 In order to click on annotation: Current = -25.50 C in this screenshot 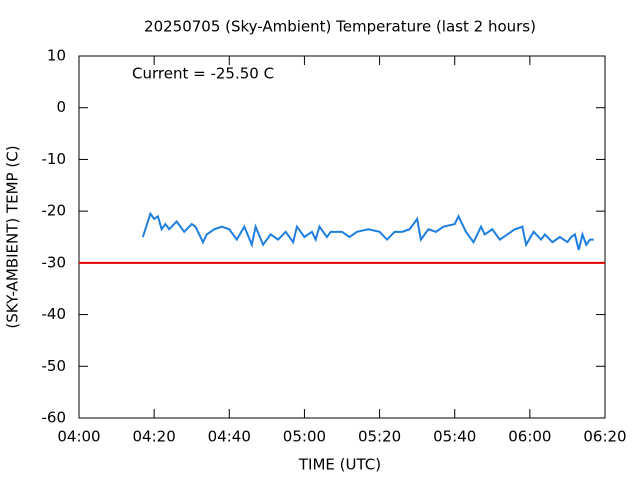, I will do `click(203, 74)`.